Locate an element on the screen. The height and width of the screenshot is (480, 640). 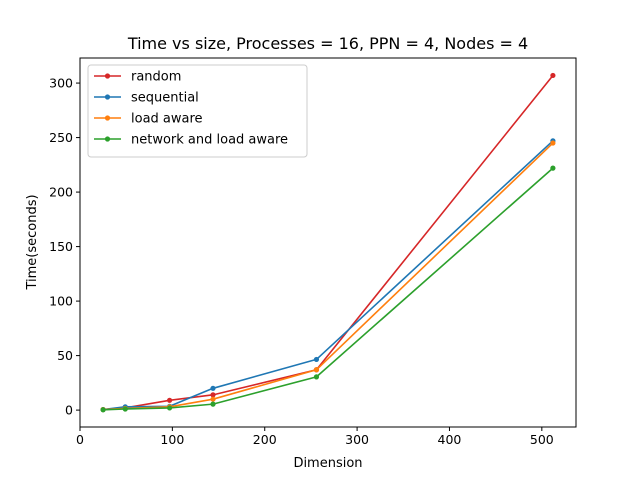
legend-label: sequential is located at coordinates (165, 98).